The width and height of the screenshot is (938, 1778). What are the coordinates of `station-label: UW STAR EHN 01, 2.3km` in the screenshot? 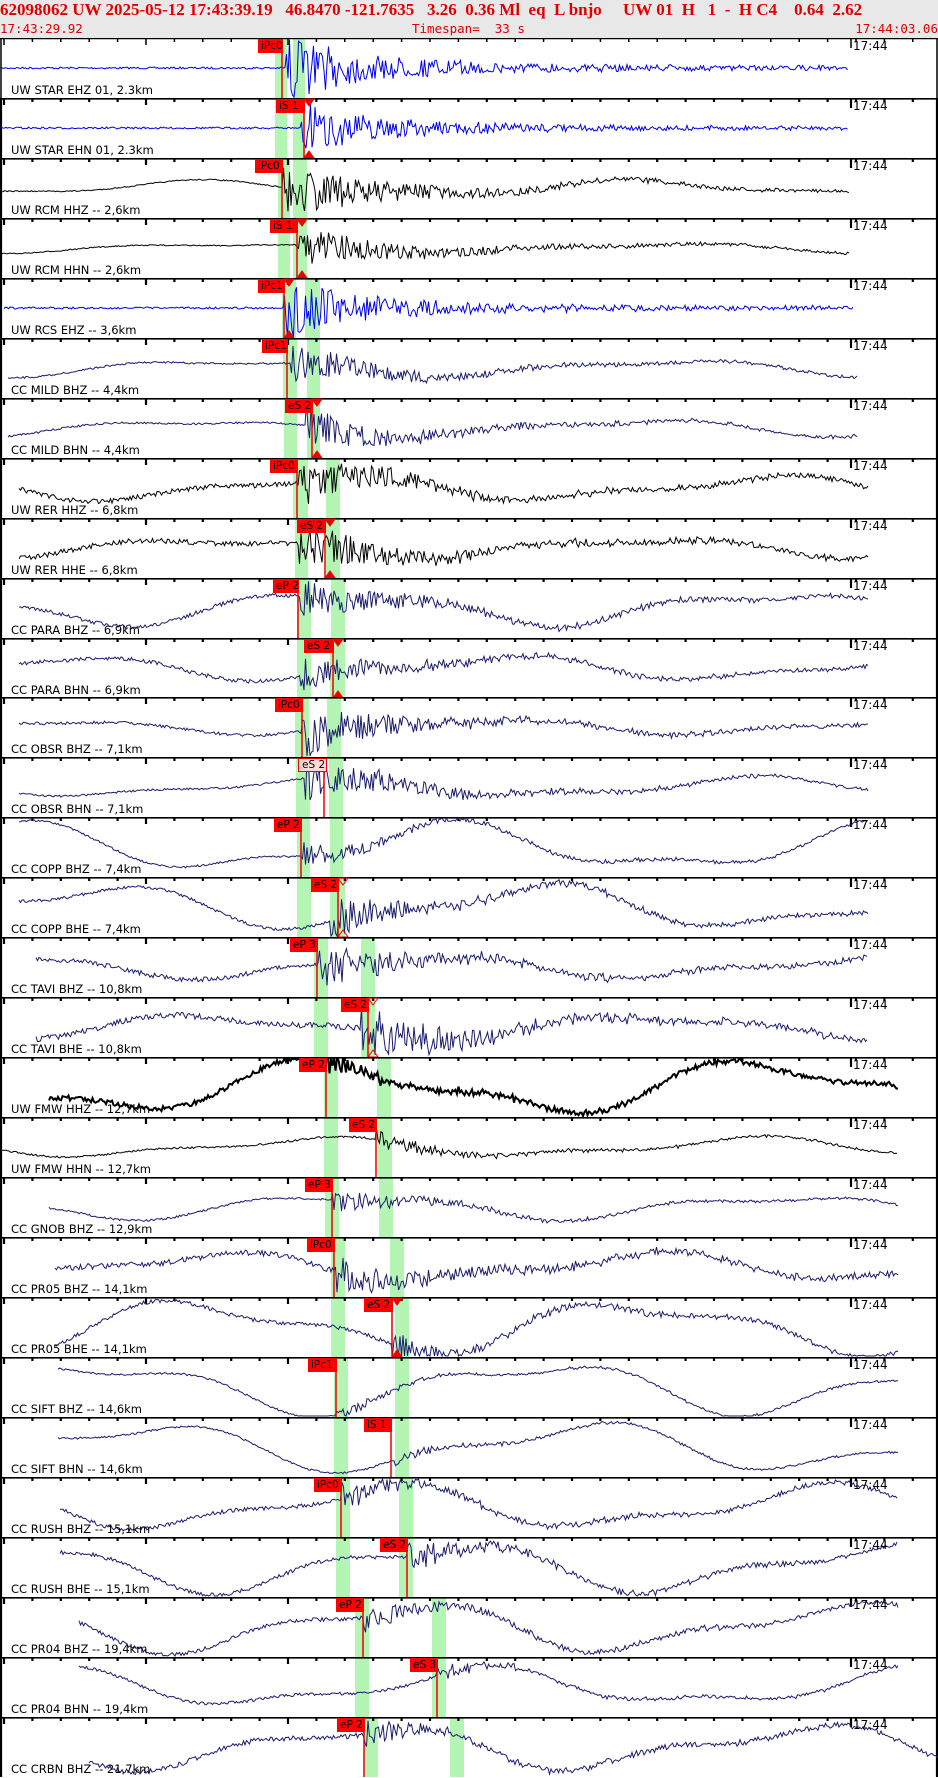 It's located at (82, 150).